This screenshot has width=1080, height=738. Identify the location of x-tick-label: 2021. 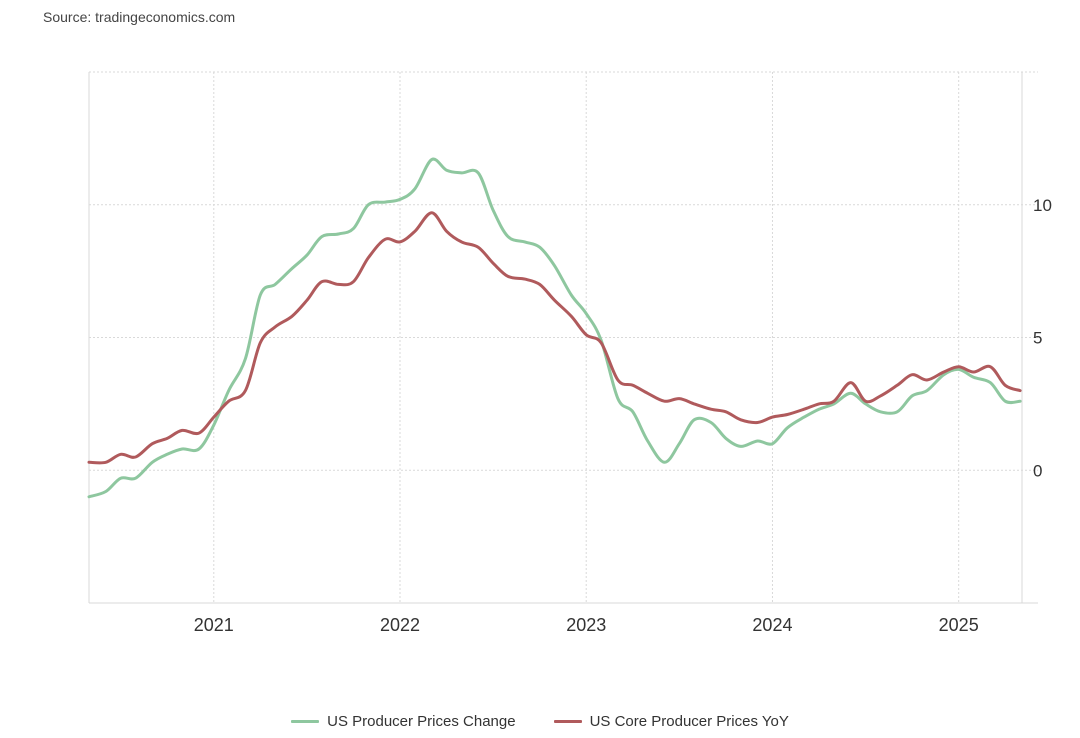
(214, 625).